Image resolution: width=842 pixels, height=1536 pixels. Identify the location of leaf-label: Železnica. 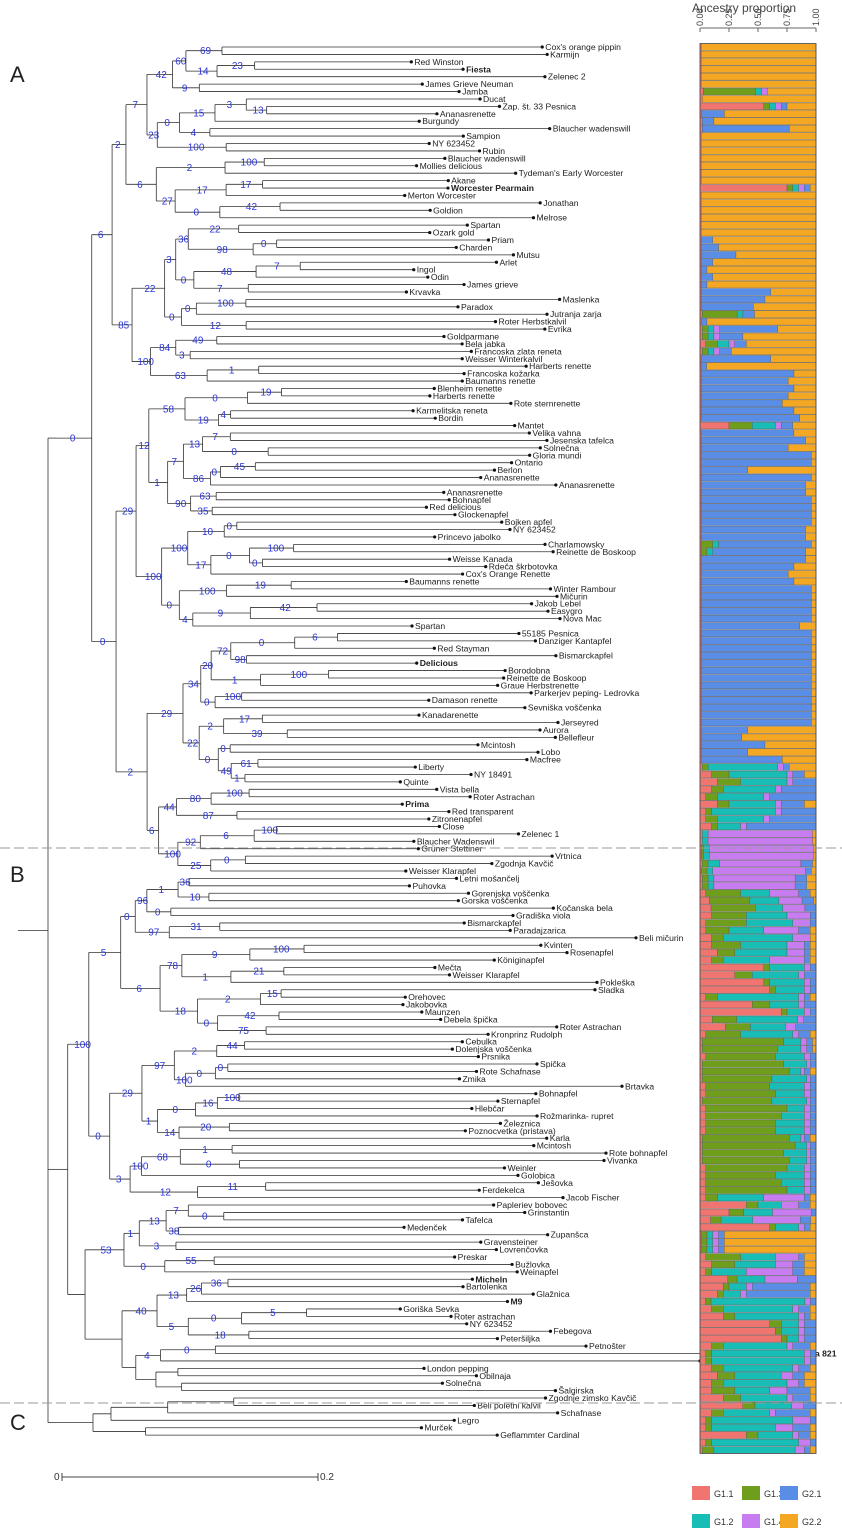
(521, 1123).